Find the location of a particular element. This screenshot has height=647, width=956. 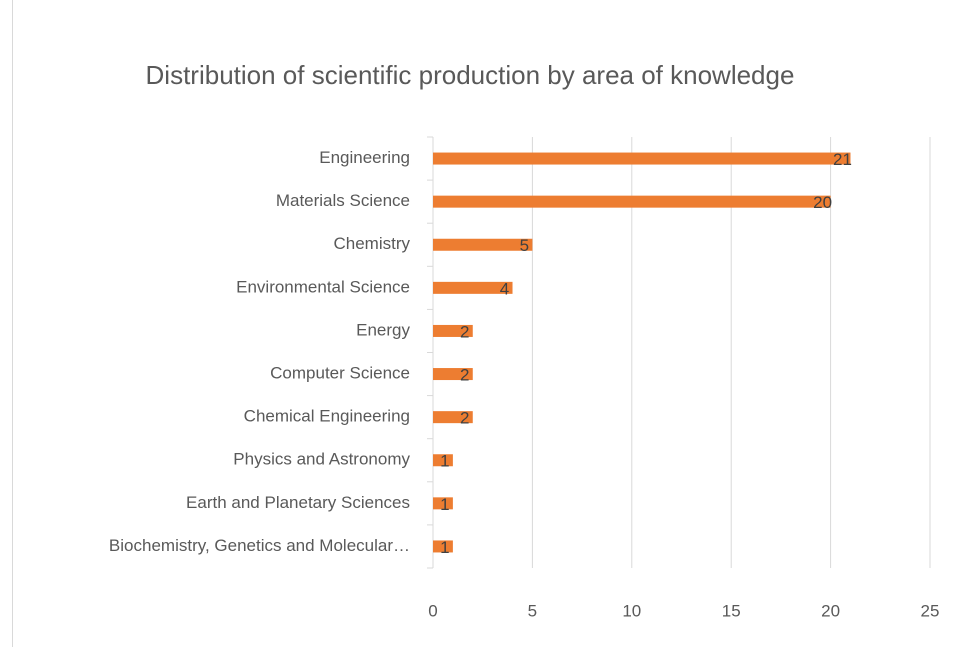

x-tick-label: 5 is located at coordinates (532, 610).